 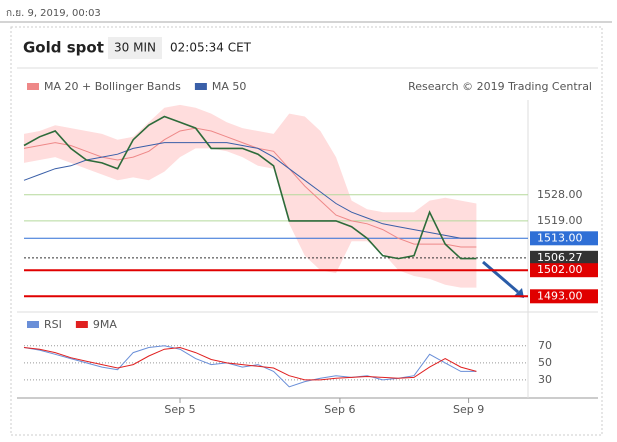 I want to click on credit: Research © 2019 Trading Central, so click(x=500, y=86).